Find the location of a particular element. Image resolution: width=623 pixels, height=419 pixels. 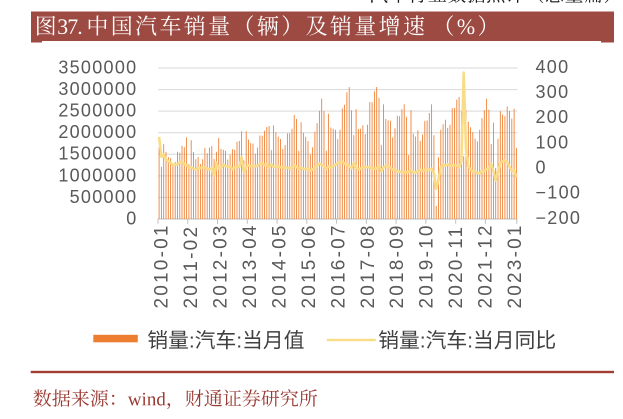

svg-text: 500000 is located at coordinates (104, 197).